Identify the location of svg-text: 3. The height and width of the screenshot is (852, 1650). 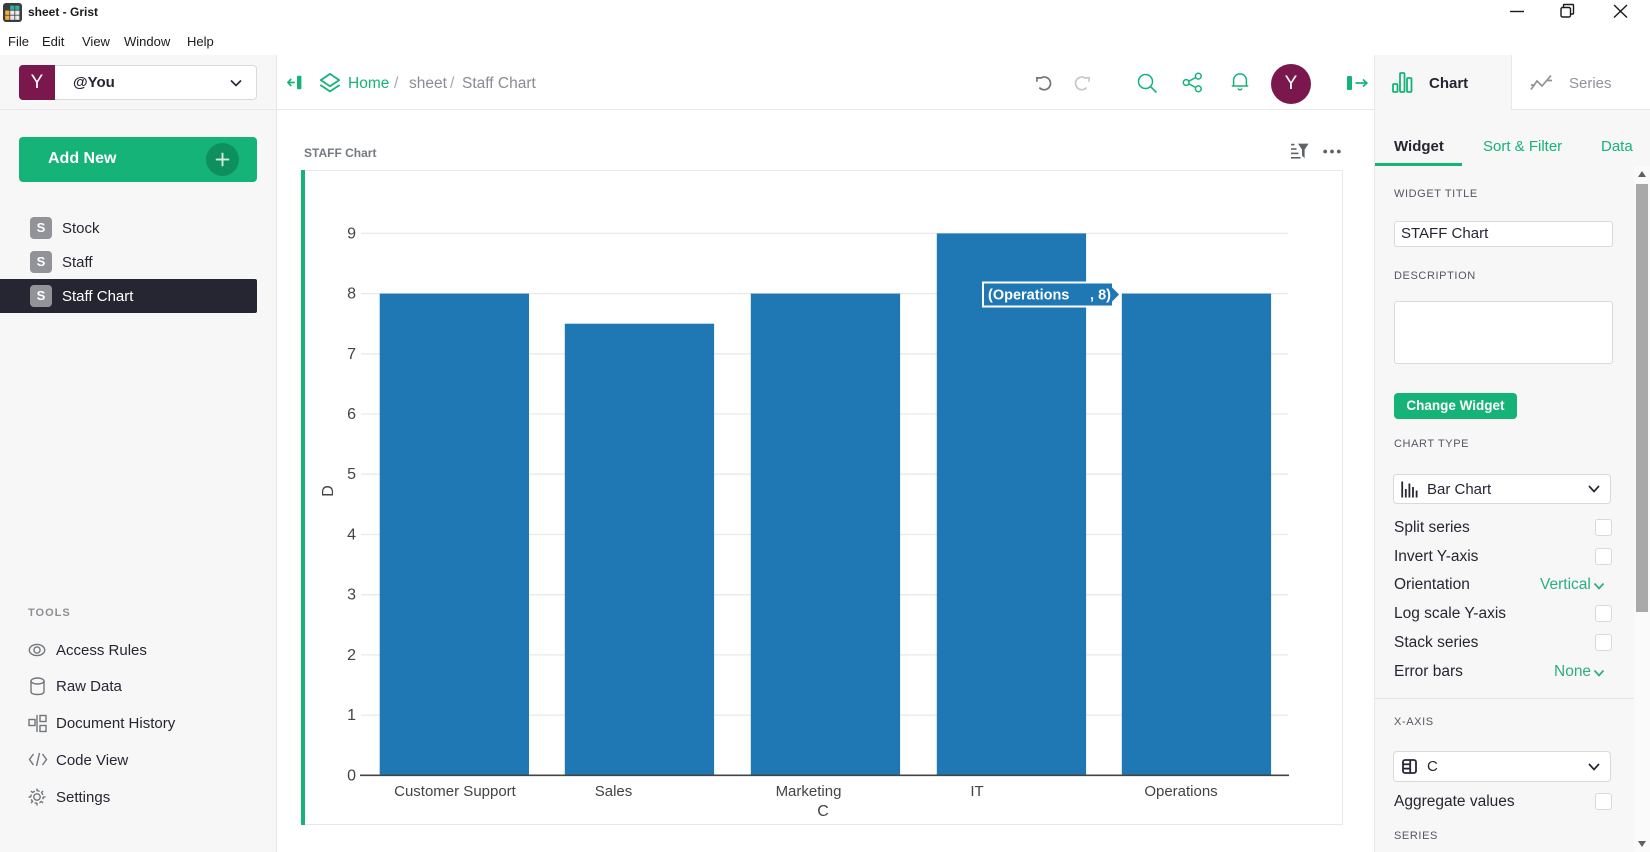
(351, 595).